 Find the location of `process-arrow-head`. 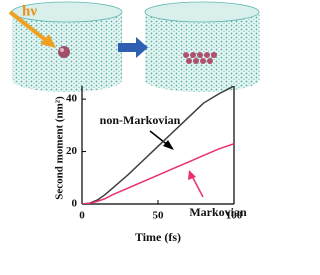

process-arrow-head is located at coordinates (142, 47).